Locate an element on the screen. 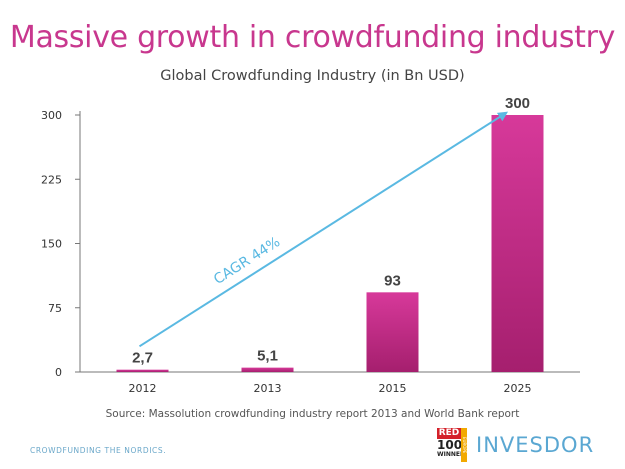 Image resolution: width=625 pixels, height=469 pixels. x-tick-label: 2013 is located at coordinates (268, 388).